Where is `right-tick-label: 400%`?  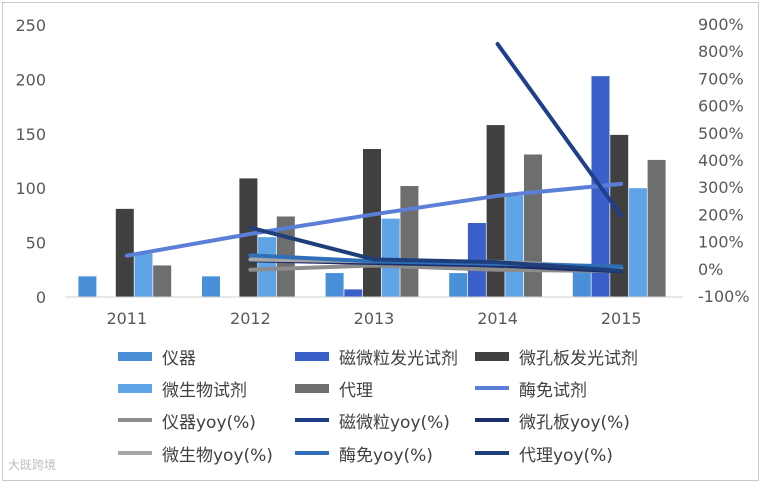
right-tick-label: 400% is located at coordinates (721, 160).